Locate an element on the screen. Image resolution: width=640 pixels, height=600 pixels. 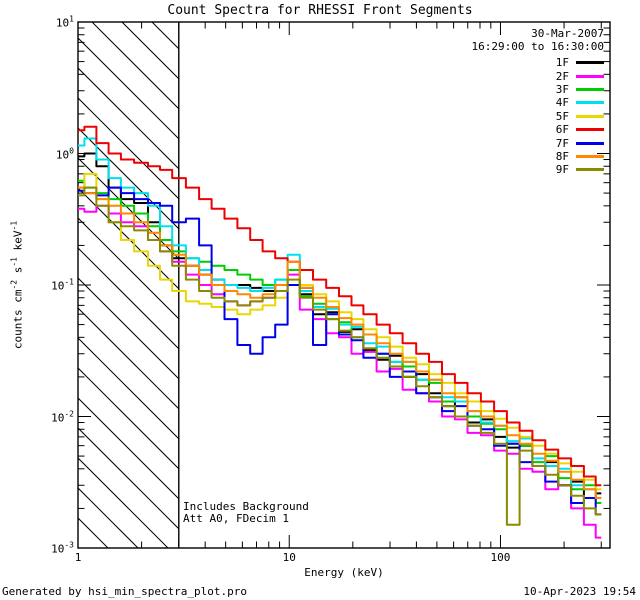
y-tick-label-10^-1: 10⁻¹ is located at coordinates (62, 285).